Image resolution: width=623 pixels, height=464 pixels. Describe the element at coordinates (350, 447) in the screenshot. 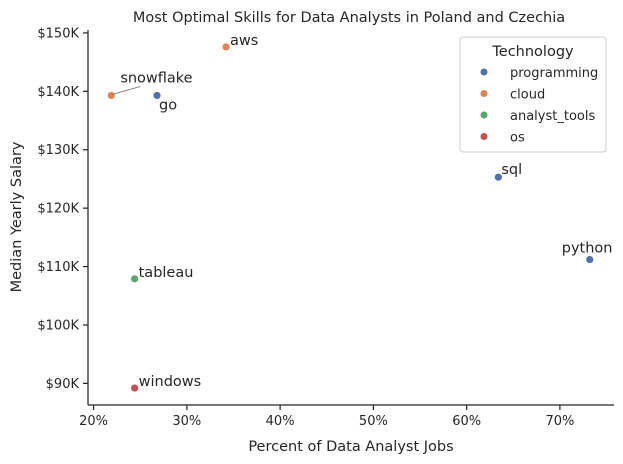

I see `x-axis-label: Percent of Data Analyst Jobs` at that location.